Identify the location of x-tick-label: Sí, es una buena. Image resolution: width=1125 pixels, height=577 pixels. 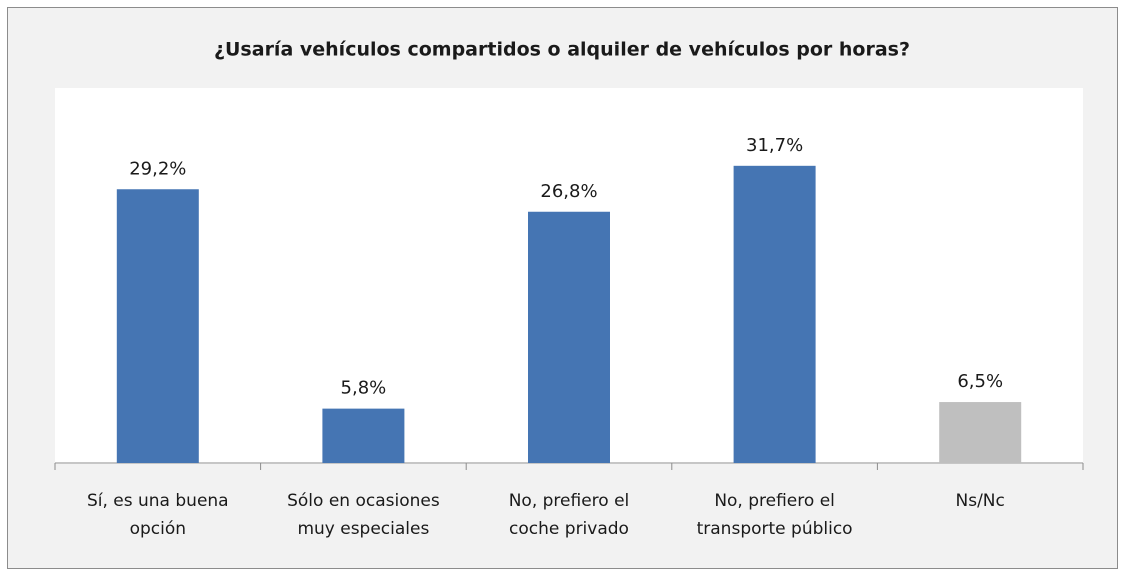
(158, 501).